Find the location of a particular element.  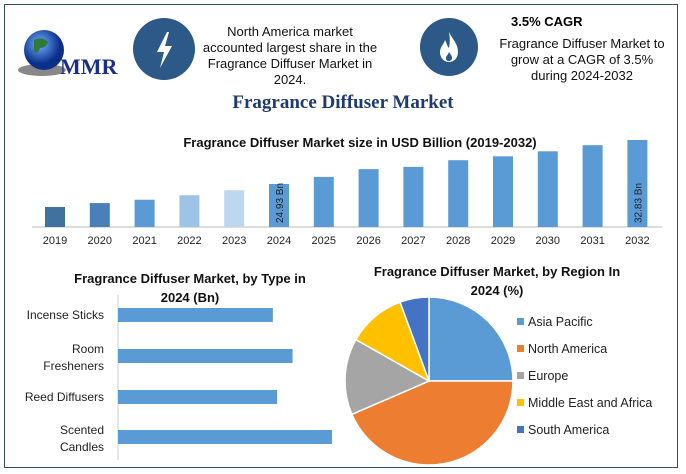

bar-2031 is located at coordinates (592, 186).